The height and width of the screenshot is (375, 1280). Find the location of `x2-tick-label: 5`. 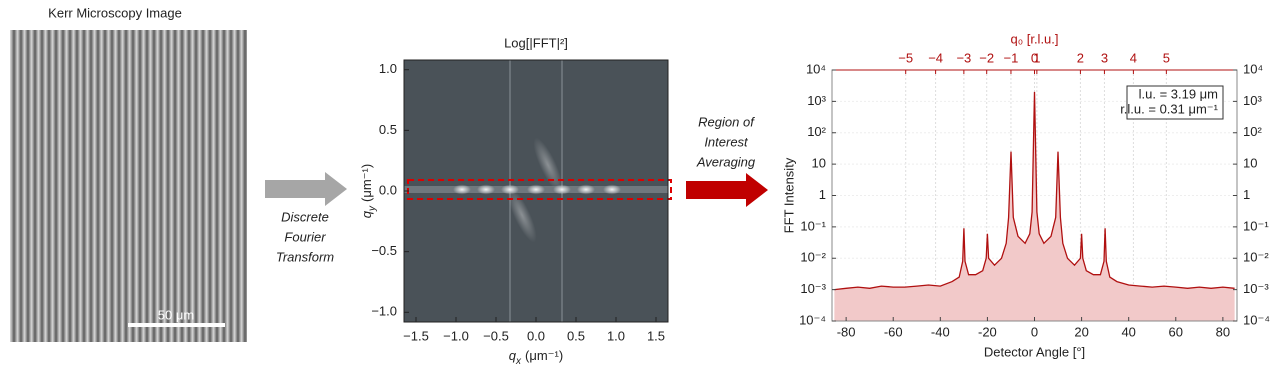

x2-tick-label: 5 is located at coordinates (1166, 57).